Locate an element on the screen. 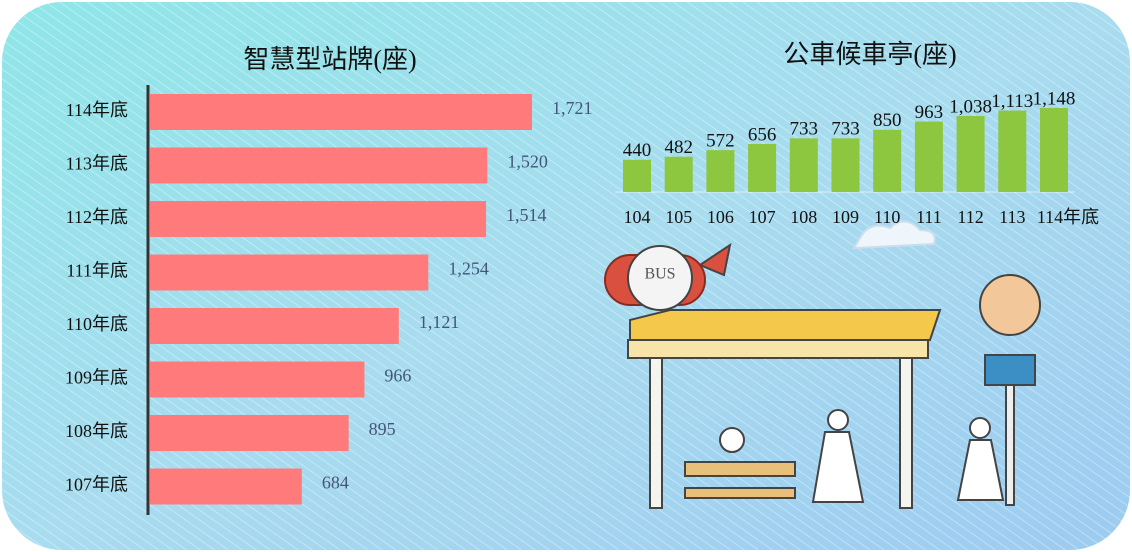 This screenshot has height=552, width=1132. y-tick-label: 108年底 is located at coordinates (96, 431).